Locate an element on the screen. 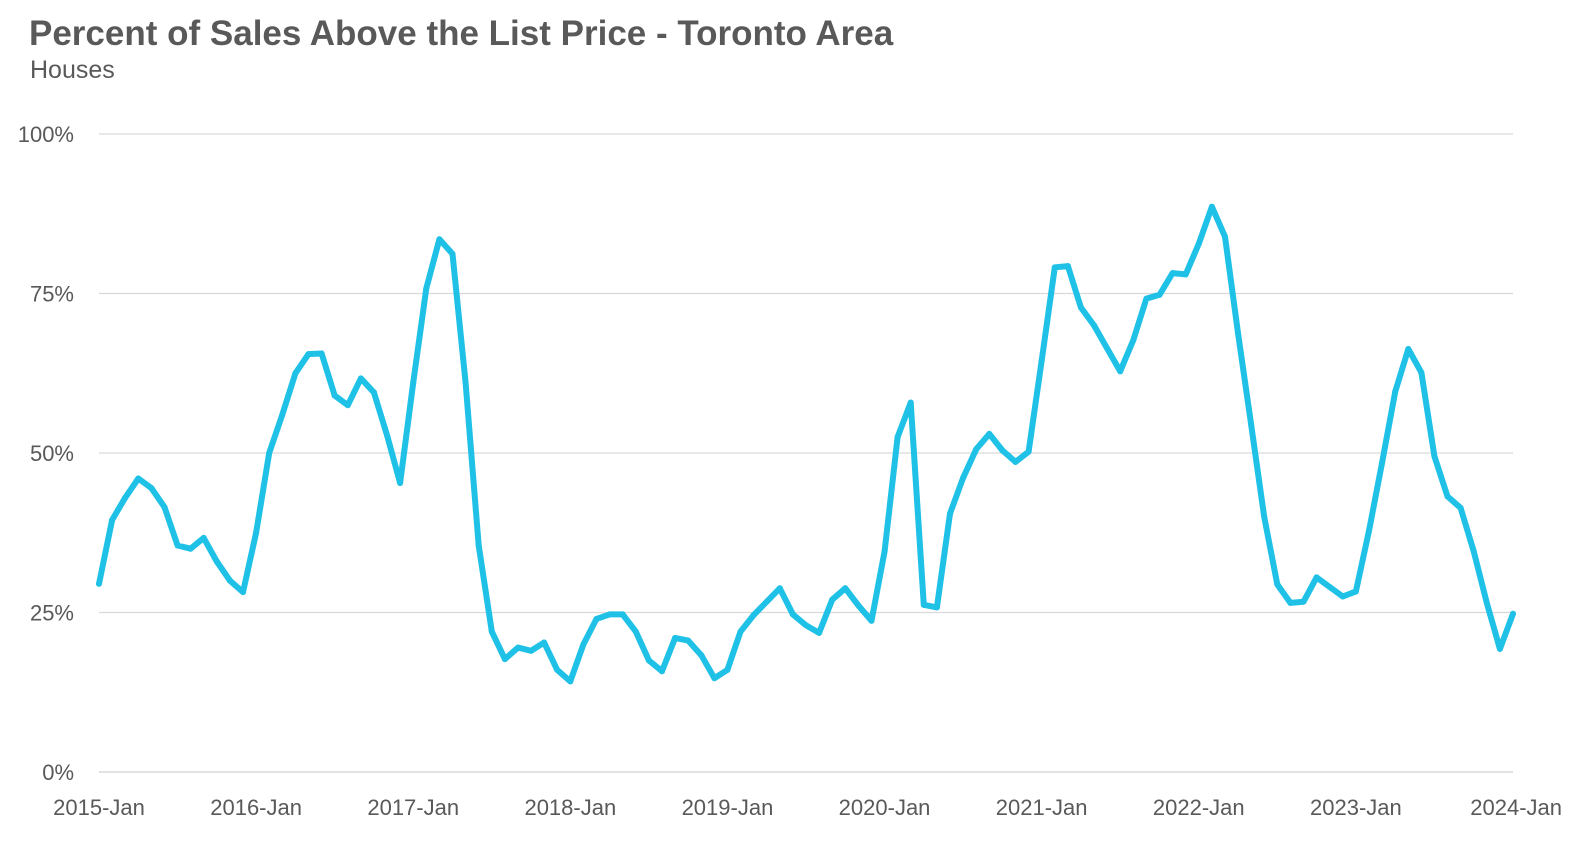  y-tick-label: 75% is located at coordinates (52, 294).